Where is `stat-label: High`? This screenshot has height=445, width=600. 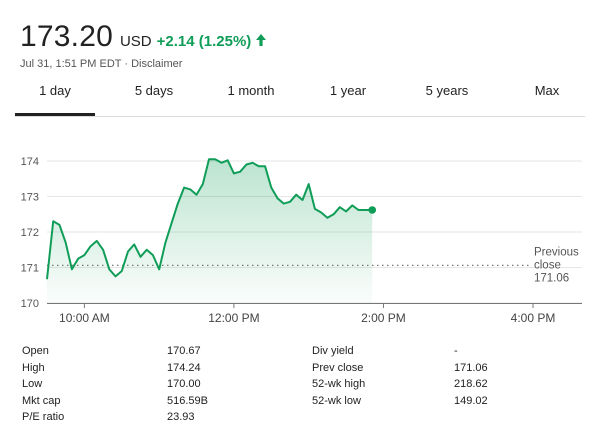
stat-label: High is located at coordinates (33, 367).